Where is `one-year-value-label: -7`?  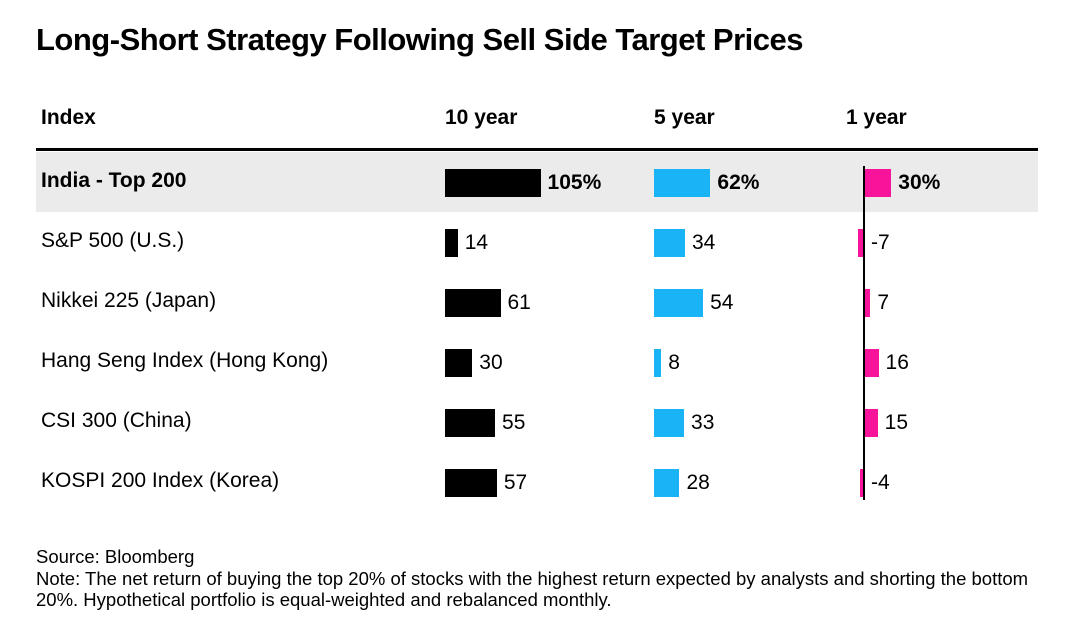 one-year-value-label: -7 is located at coordinates (880, 242).